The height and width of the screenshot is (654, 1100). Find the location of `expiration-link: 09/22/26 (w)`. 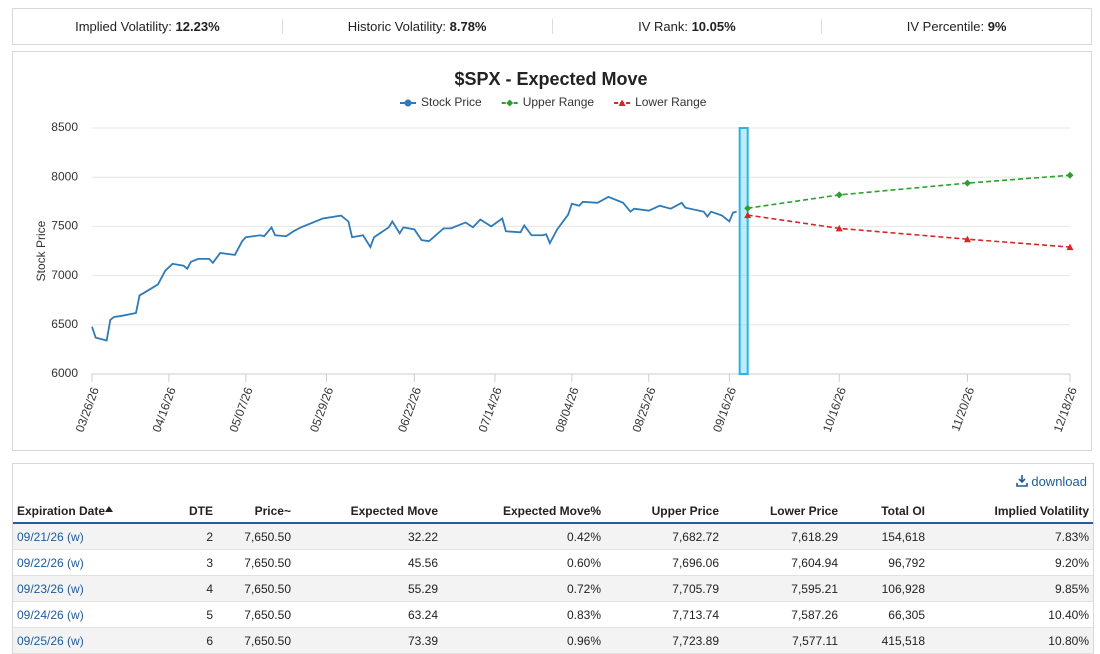

expiration-link: 09/22/26 (w) is located at coordinates (50, 562).